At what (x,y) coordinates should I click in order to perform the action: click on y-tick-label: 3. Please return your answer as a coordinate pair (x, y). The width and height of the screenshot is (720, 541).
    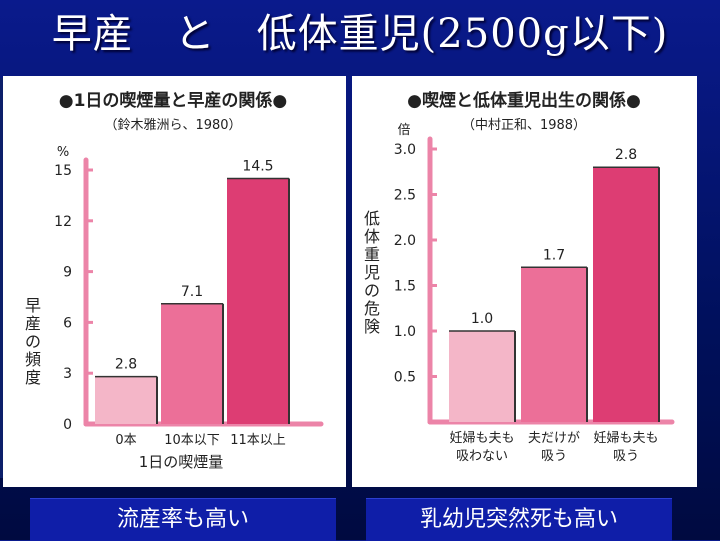
    Looking at the image, I should click on (67, 374).